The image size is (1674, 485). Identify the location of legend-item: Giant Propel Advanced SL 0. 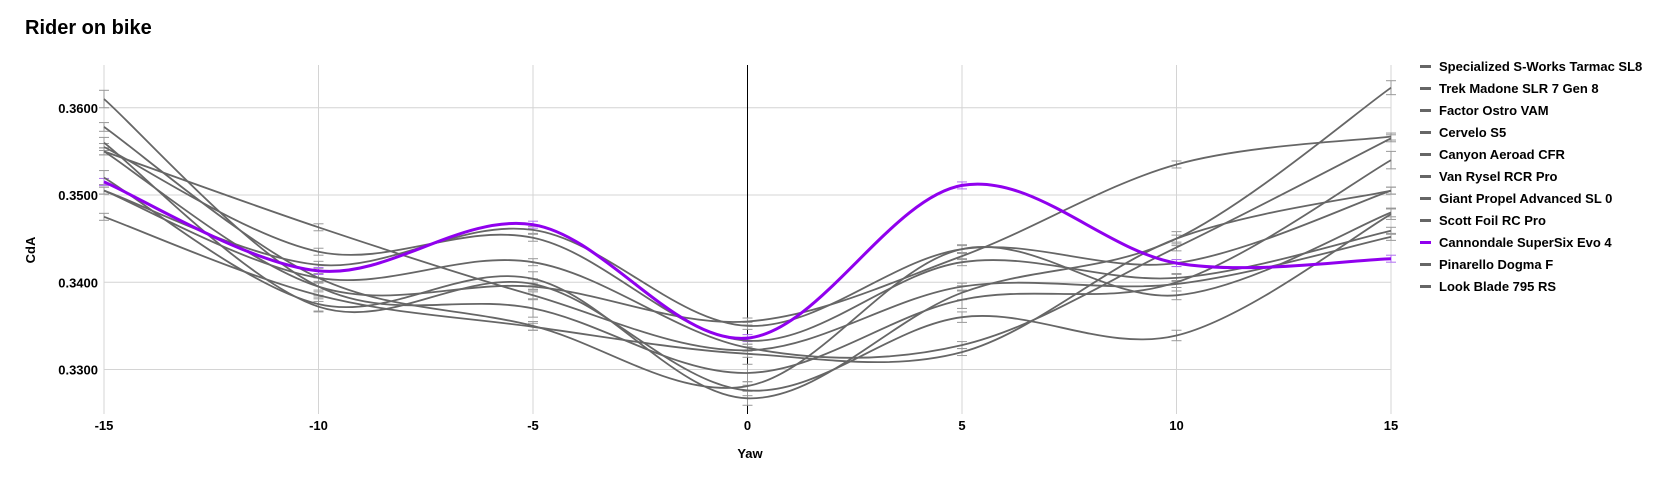
(1531, 198).